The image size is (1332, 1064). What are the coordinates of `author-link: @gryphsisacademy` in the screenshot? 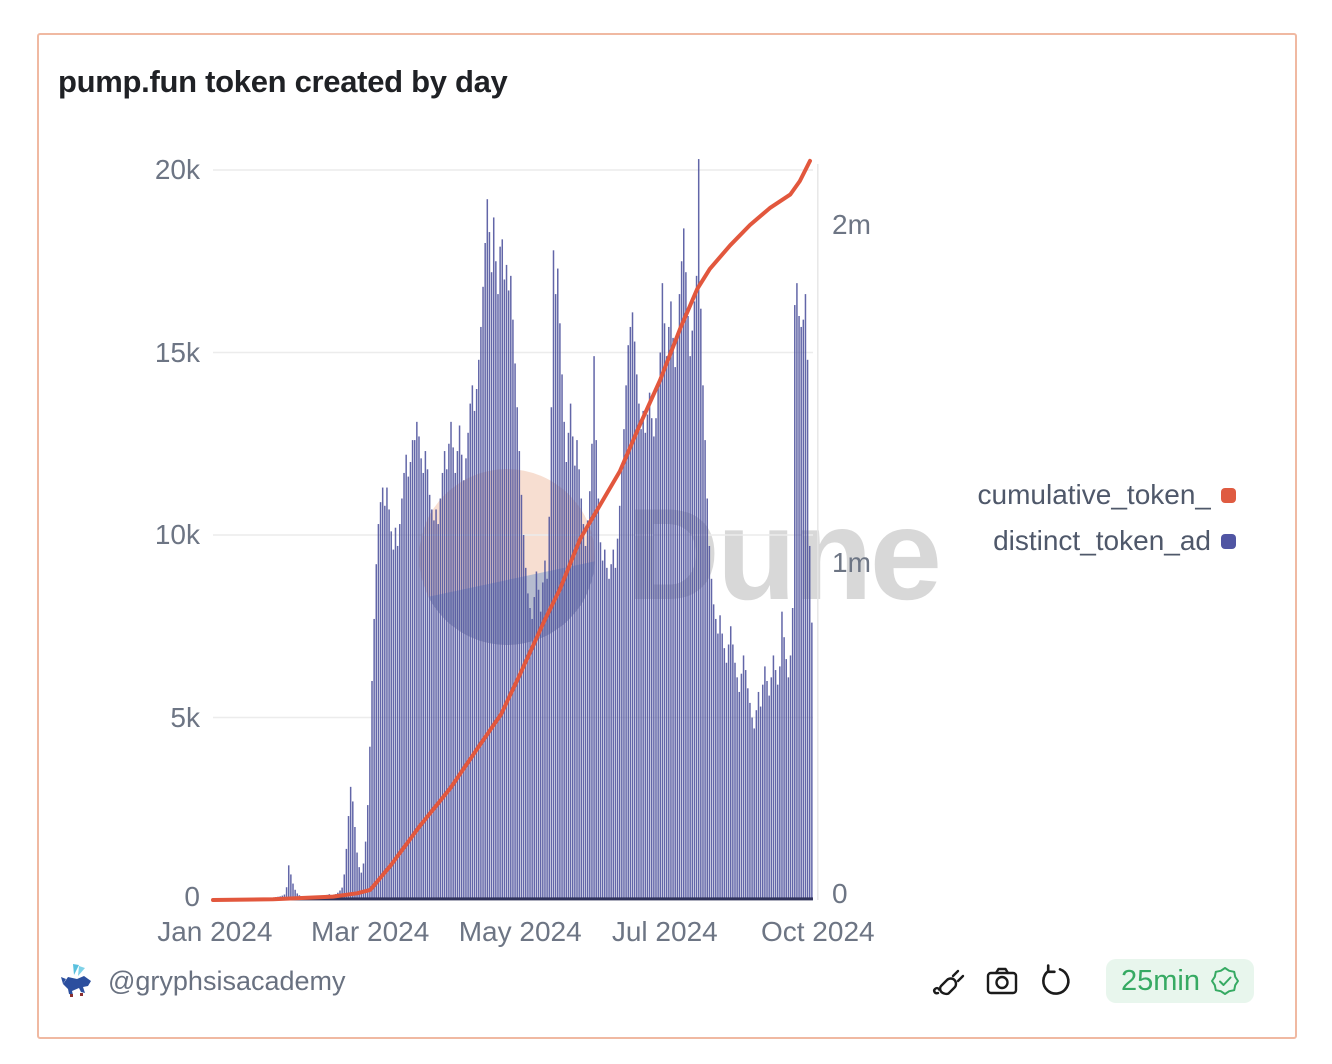 It's located at (202, 981).